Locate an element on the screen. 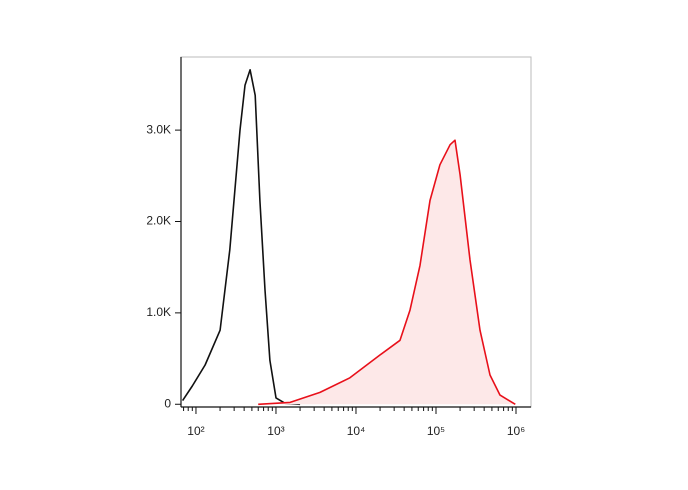  y-tick-label: 2.0K is located at coordinates (158, 221).